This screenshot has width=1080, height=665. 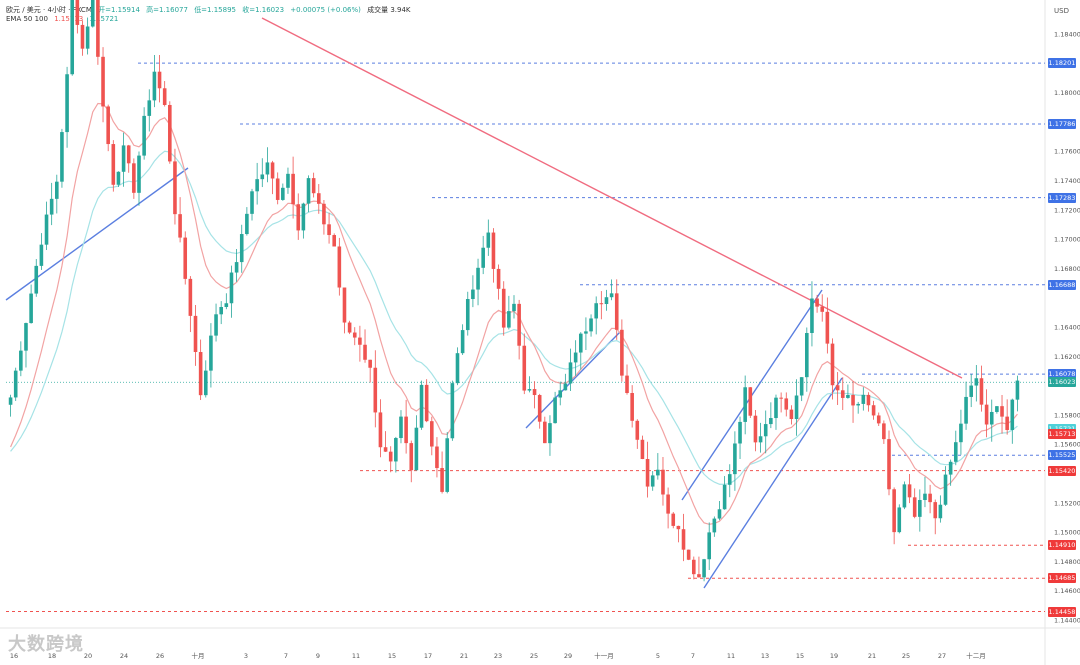 I want to click on time-tick-label: 3, so click(x=246, y=656).